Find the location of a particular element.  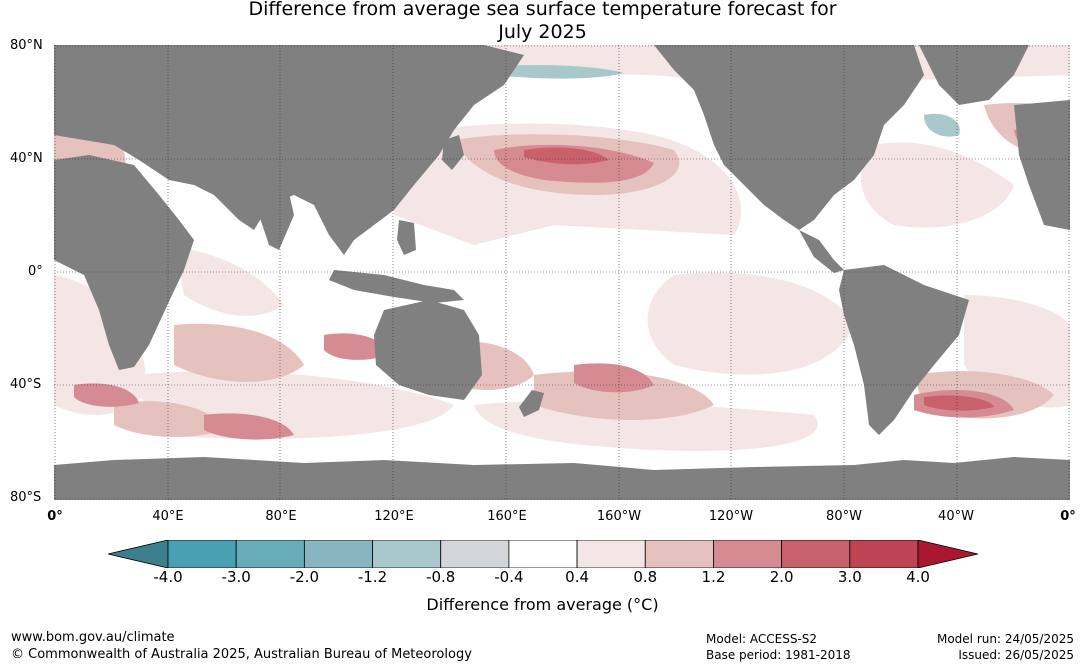

lon-label-0-right: 0° is located at coordinates (1068, 516).